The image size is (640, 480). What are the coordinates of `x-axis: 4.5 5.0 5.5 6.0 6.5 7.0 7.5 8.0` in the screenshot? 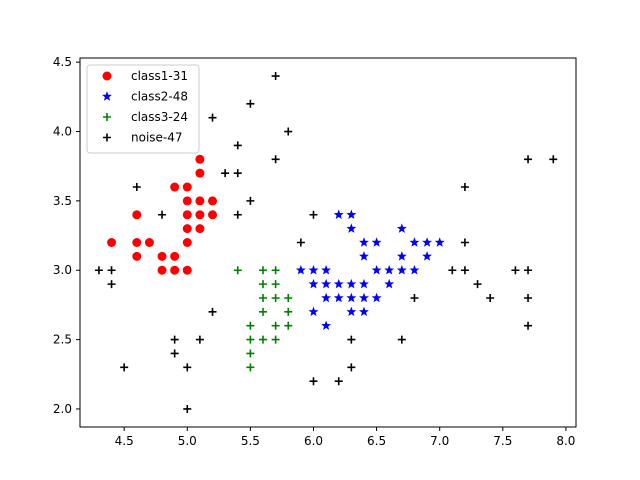 It's located at (345, 437).